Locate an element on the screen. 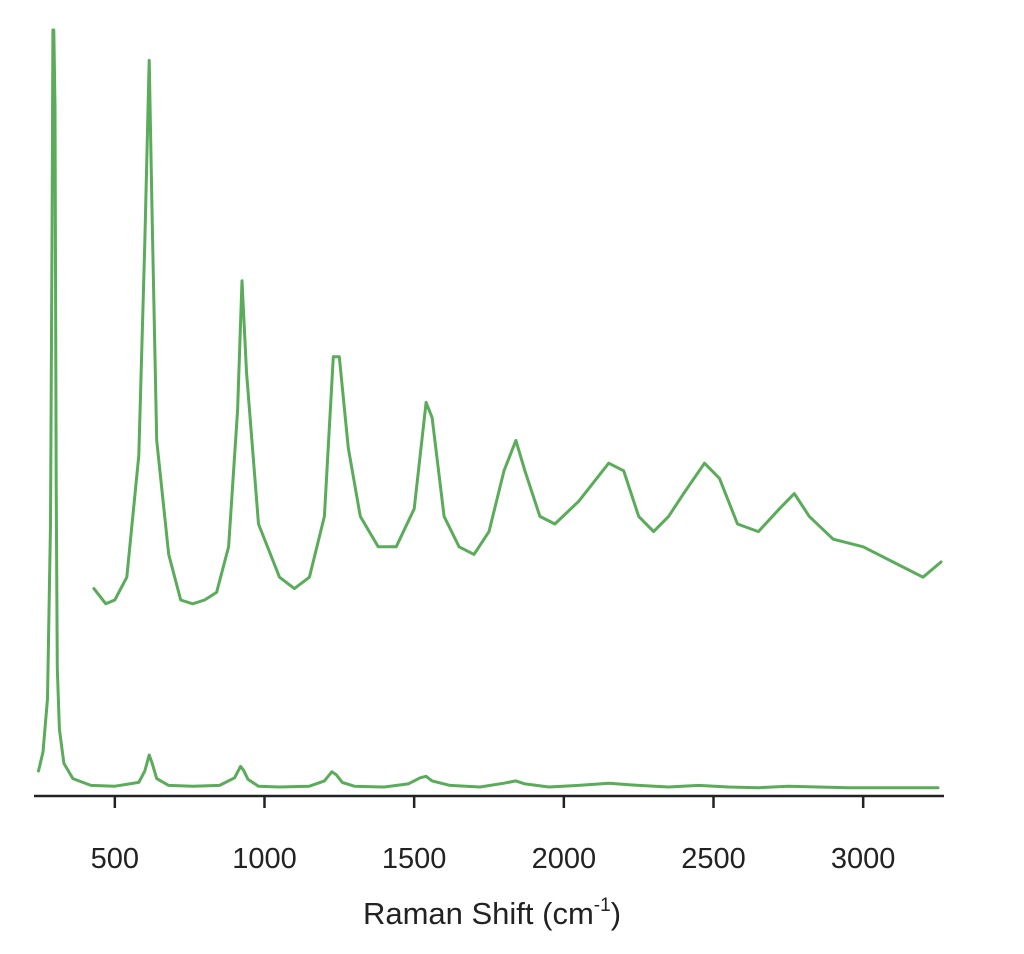 The width and height of the screenshot is (1024, 954). x-tick-label: 500 is located at coordinates (115, 859).